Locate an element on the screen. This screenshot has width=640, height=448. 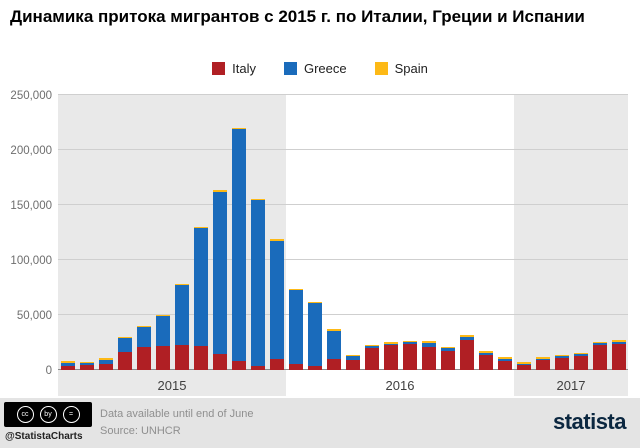
bar-jun-2017 is located at coordinates (618, 232).